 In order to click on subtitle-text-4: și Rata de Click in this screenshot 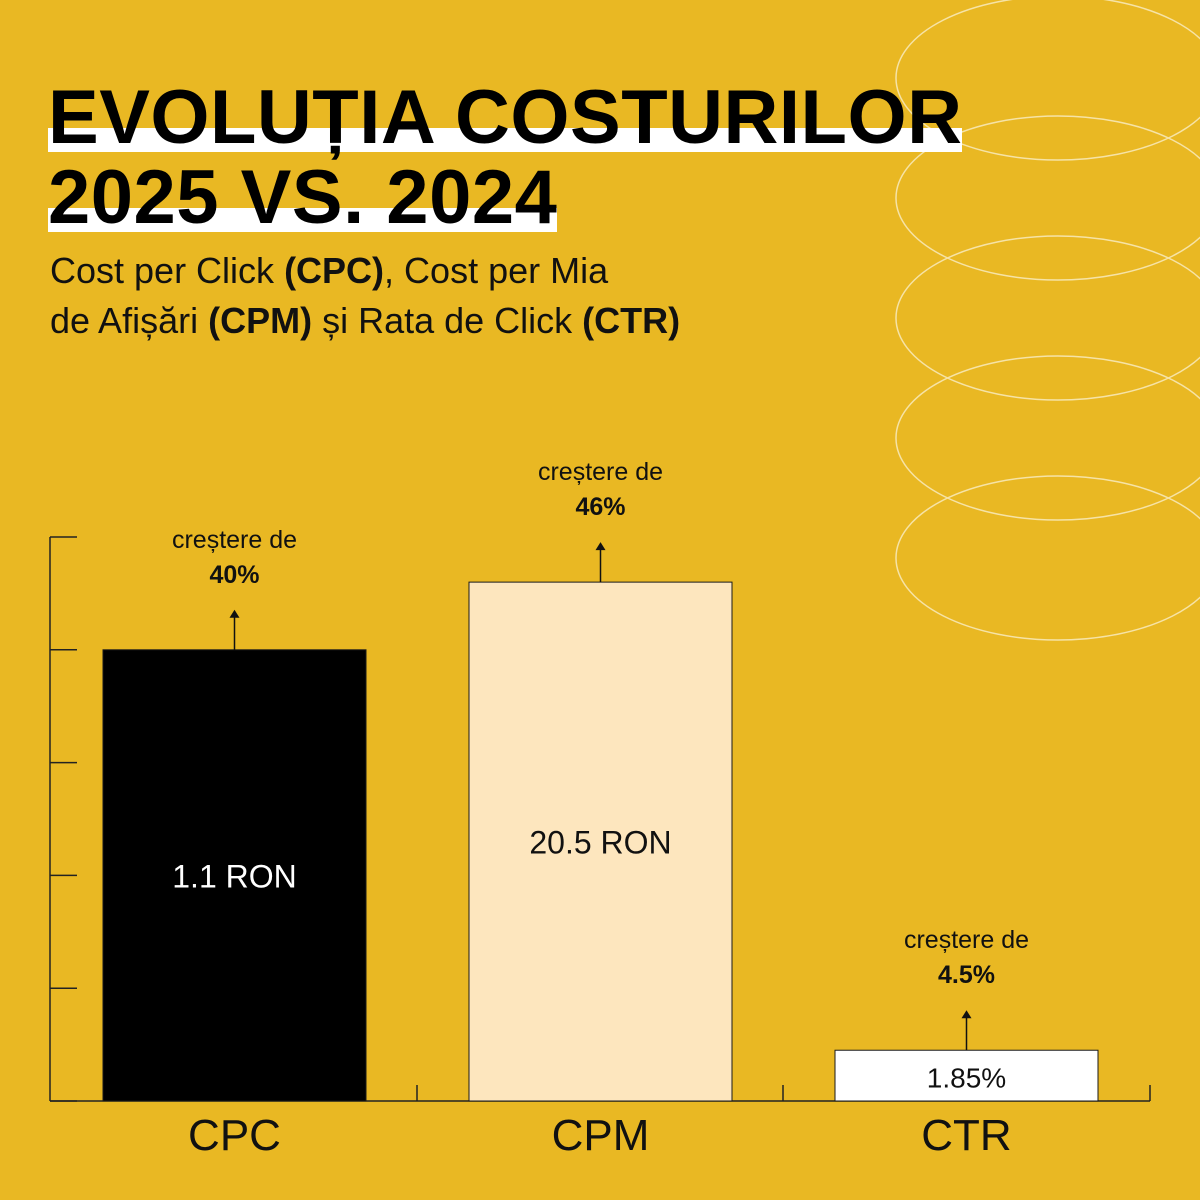, I will do `click(447, 320)`.